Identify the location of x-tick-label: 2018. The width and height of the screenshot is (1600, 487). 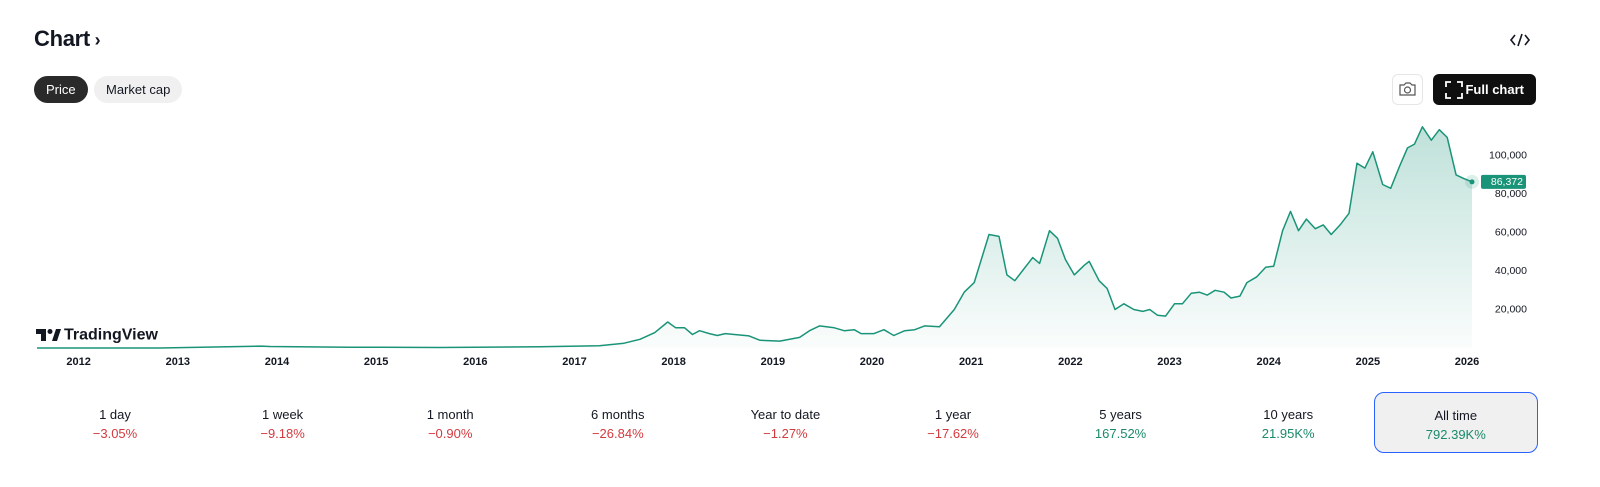
(673, 362).